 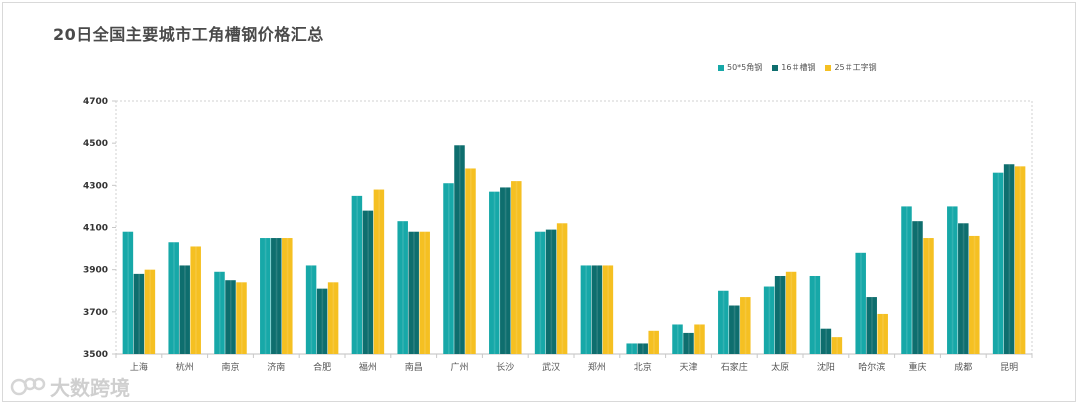 What do you see at coordinates (1009, 367) in the screenshot?
I see `x-tick-label: 昆明` at bounding box center [1009, 367].